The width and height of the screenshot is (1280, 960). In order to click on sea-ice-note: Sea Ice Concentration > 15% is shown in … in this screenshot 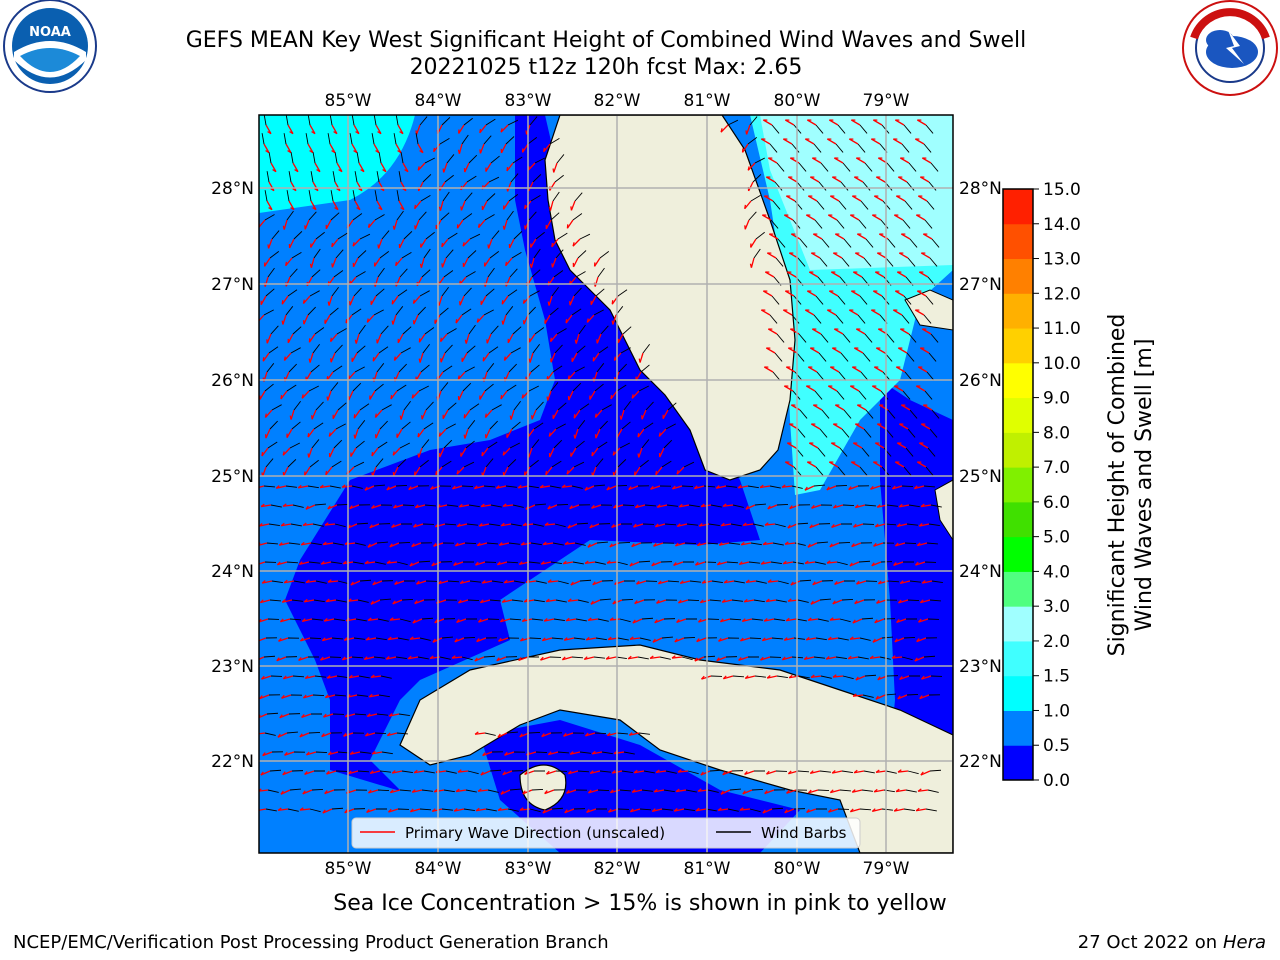, I will do `click(640, 903)`.